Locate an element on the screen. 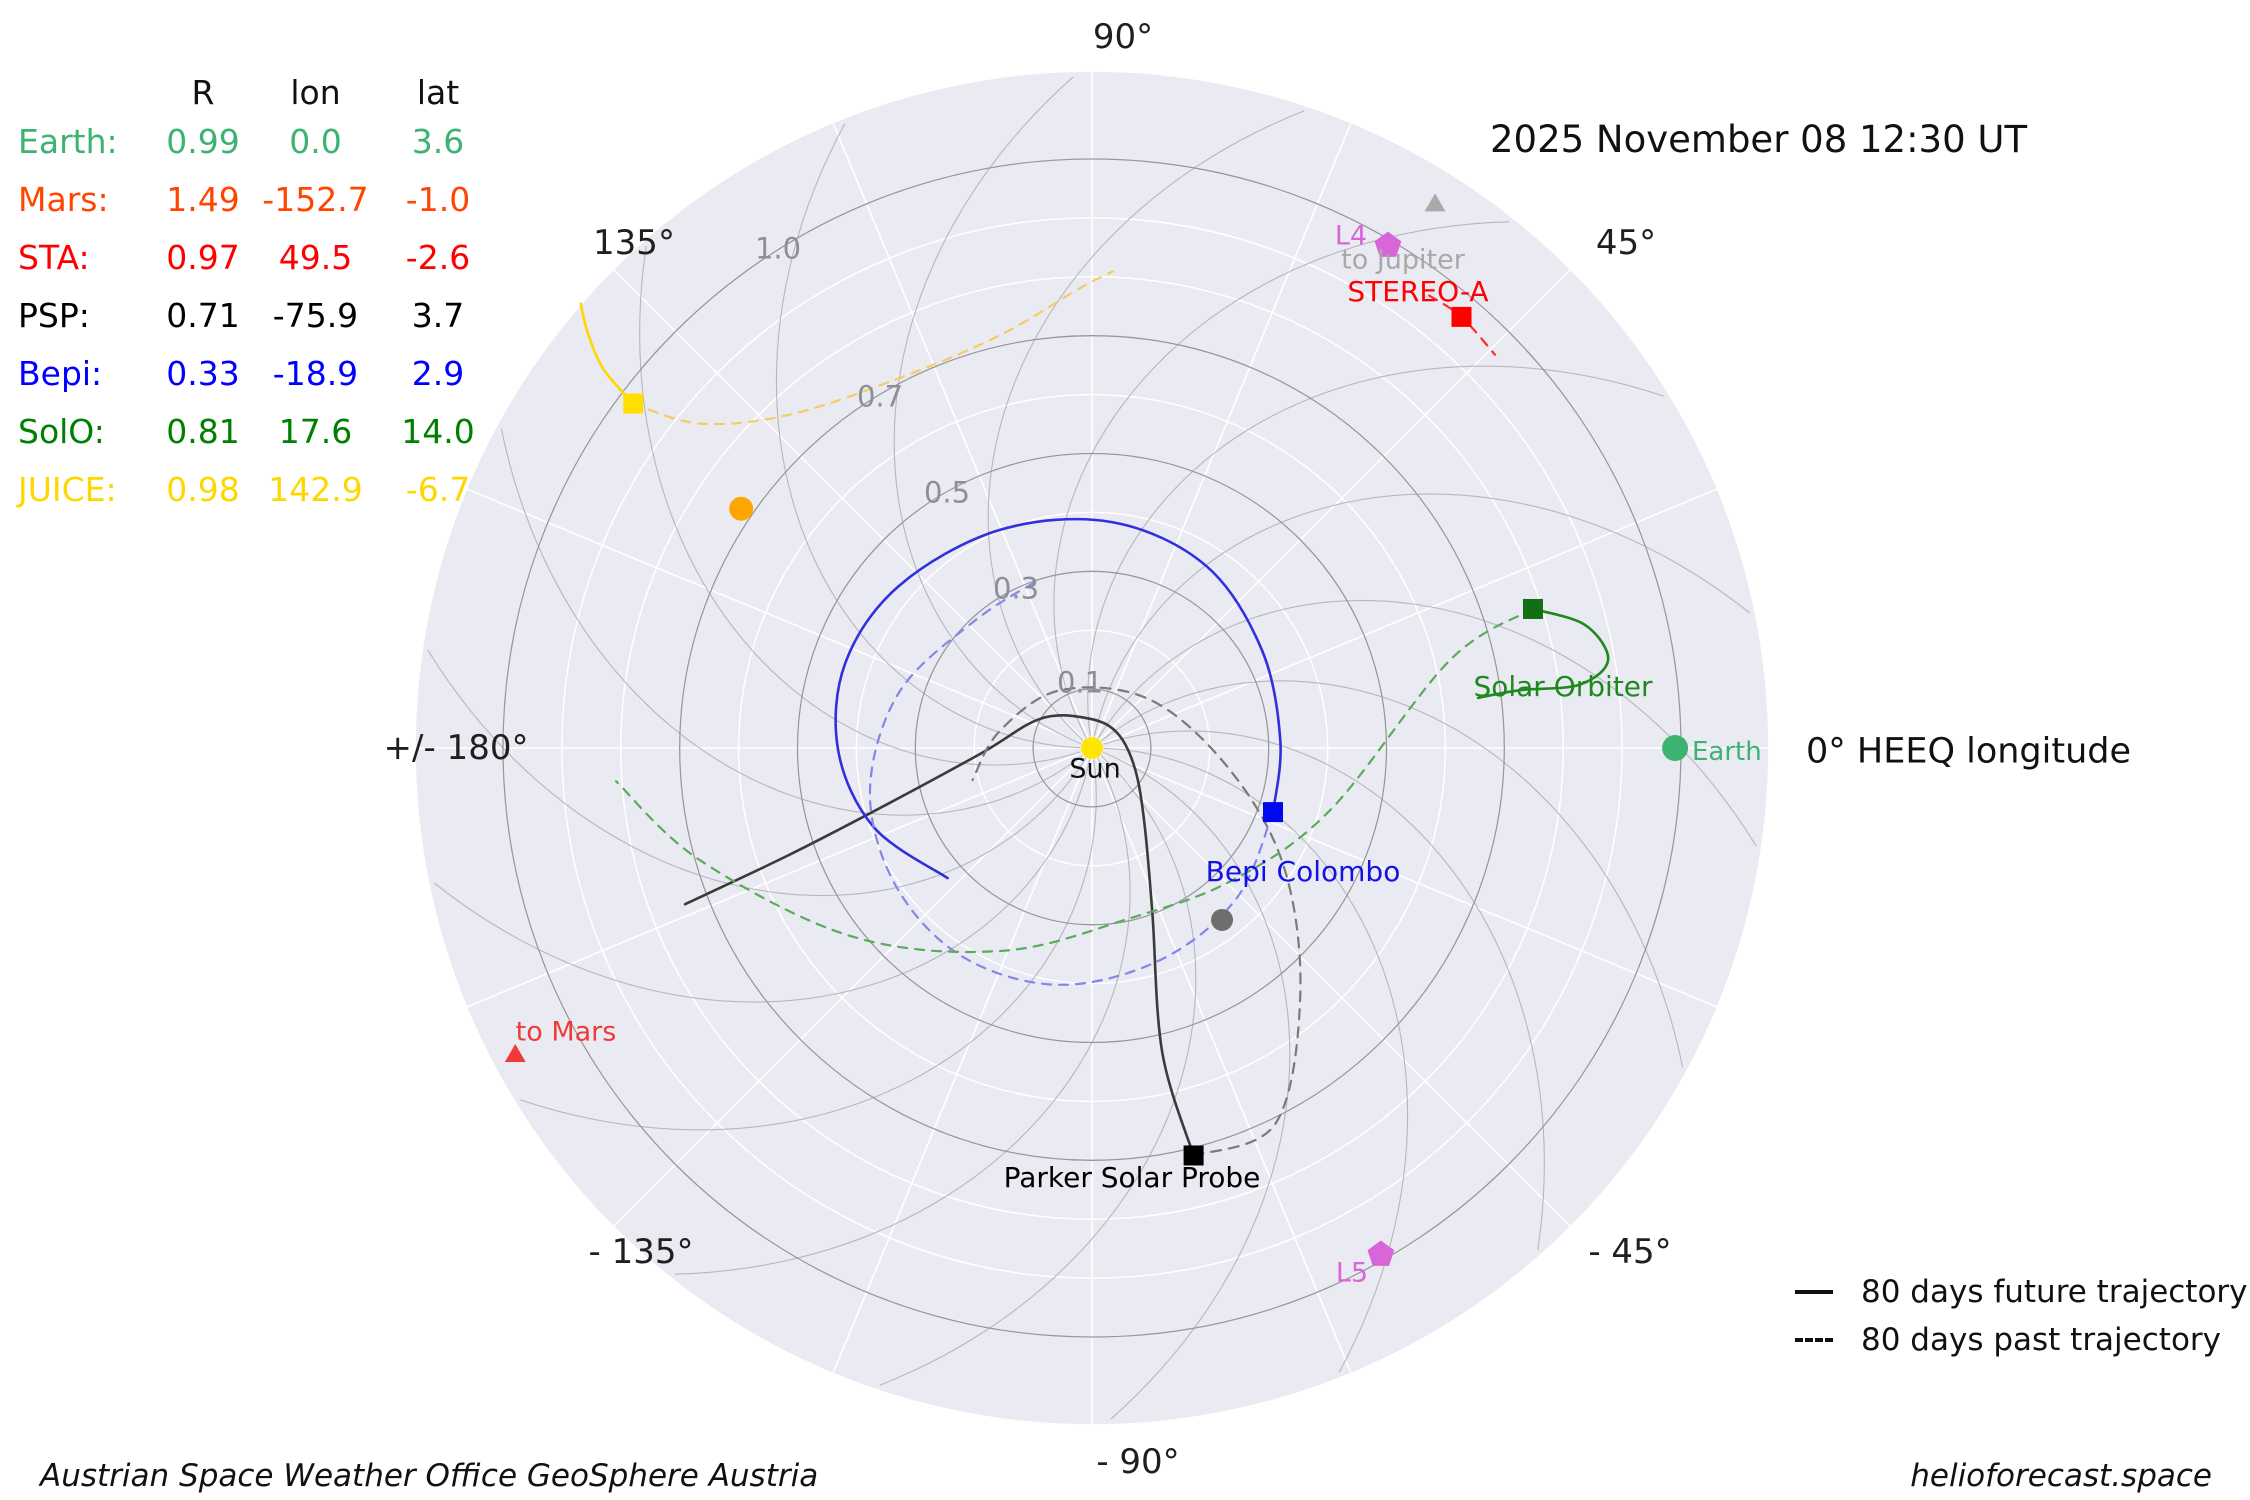  table-row-label-6: JUICE: is located at coordinates (67, 489).